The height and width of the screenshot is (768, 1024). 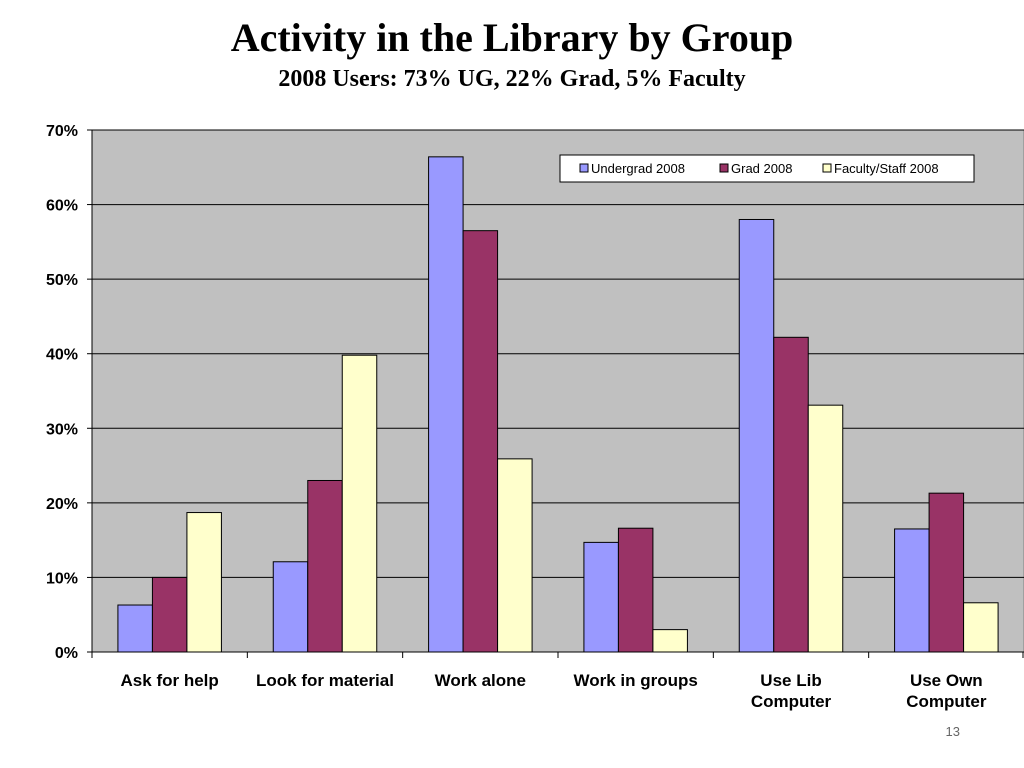 I want to click on legend-label: Grad 2008, so click(x=761, y=168).